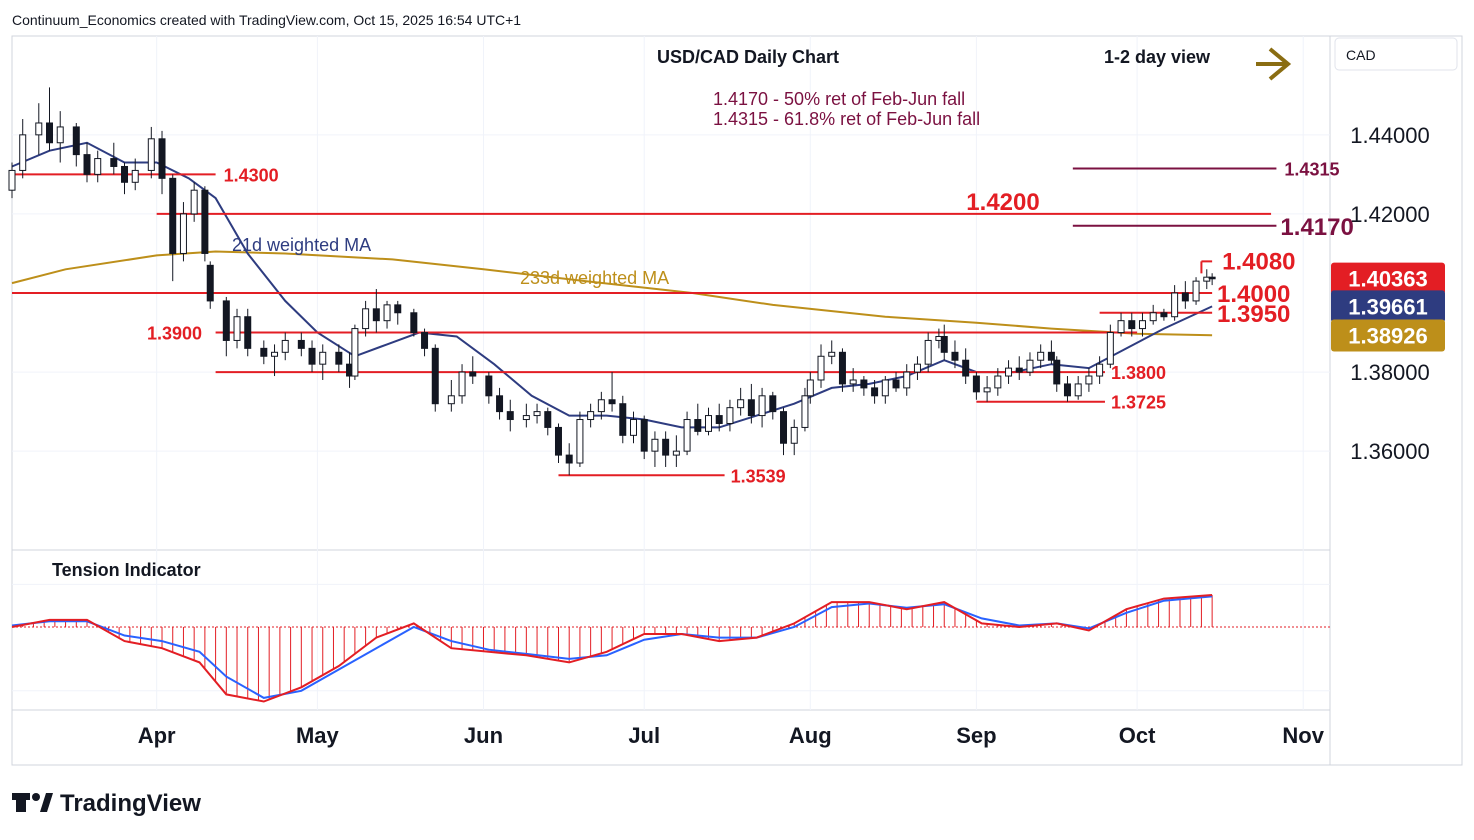 The image size is (1474, 840). Describe the element at coordinates (251, 175) in the screenshot. I see `level-label: 1.4300` at that location.